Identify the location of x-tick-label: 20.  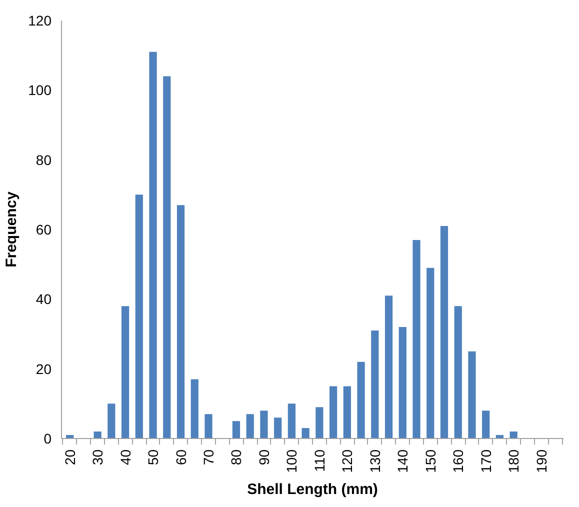
(70, 457).